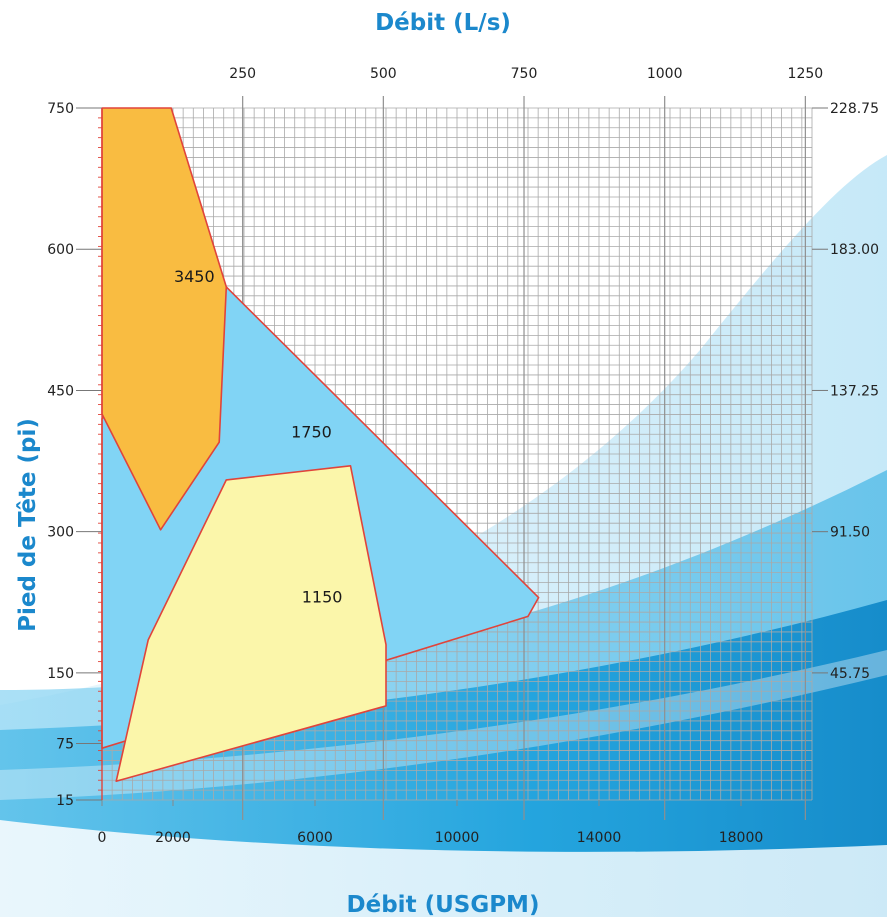 This screenshot has height=921, width=887. I want to click on bottom-axis-tick-label: 0, so click(102, 838).